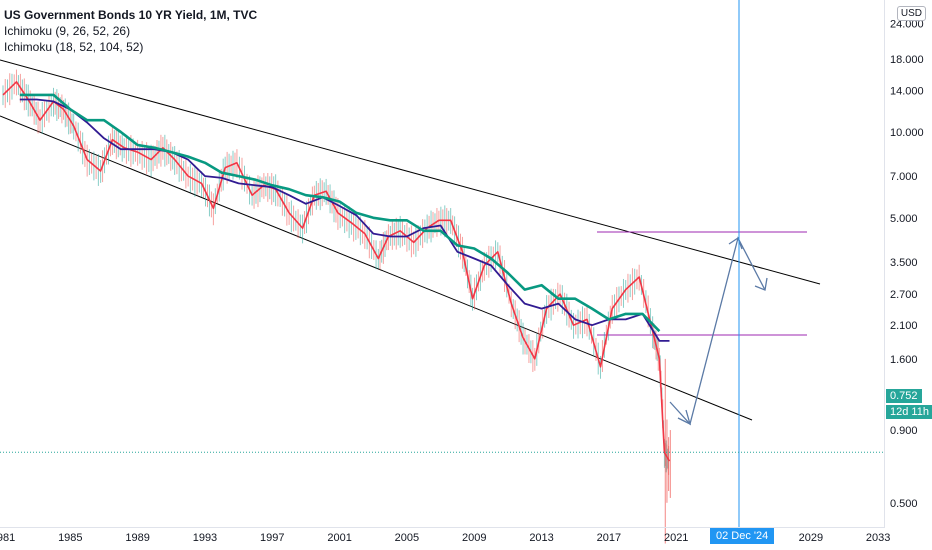 The height and width of the screenshot is (550, 932). Describe the element at coordinates (904, 431) in the screenshot. I see `y-tick-label: 0.900` at that location.